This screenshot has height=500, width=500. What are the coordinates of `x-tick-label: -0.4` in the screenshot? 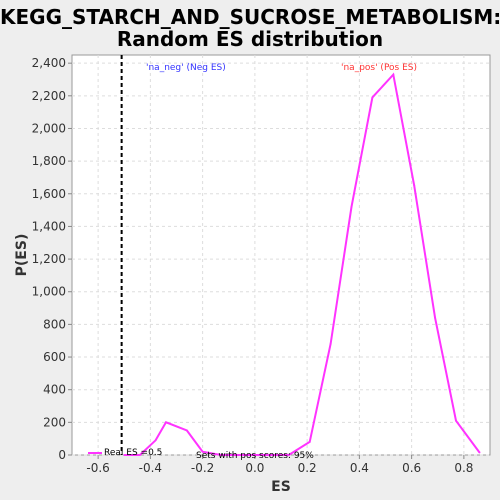 It's located at (150, 468).